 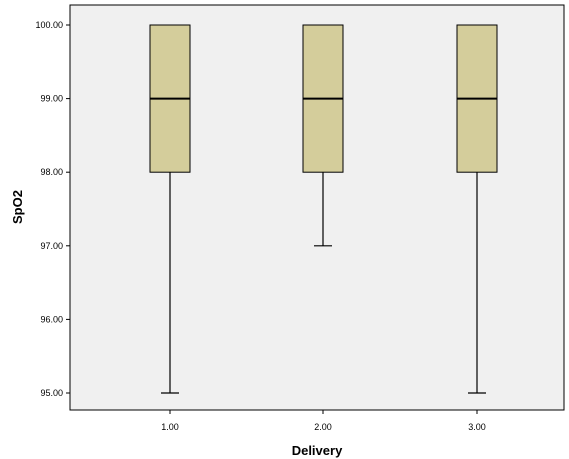 I want to click on y-tick-label: 96.00, so click(x=51, y=319).